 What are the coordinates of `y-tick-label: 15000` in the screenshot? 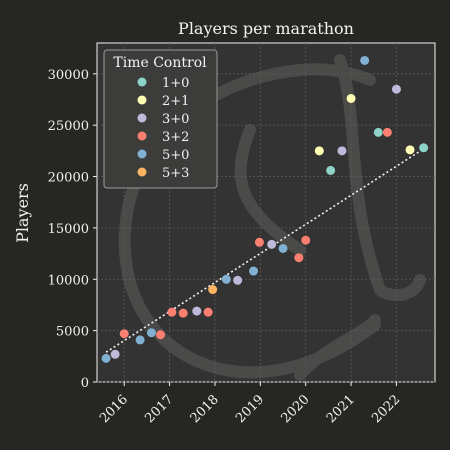 It's located at (68, 229).